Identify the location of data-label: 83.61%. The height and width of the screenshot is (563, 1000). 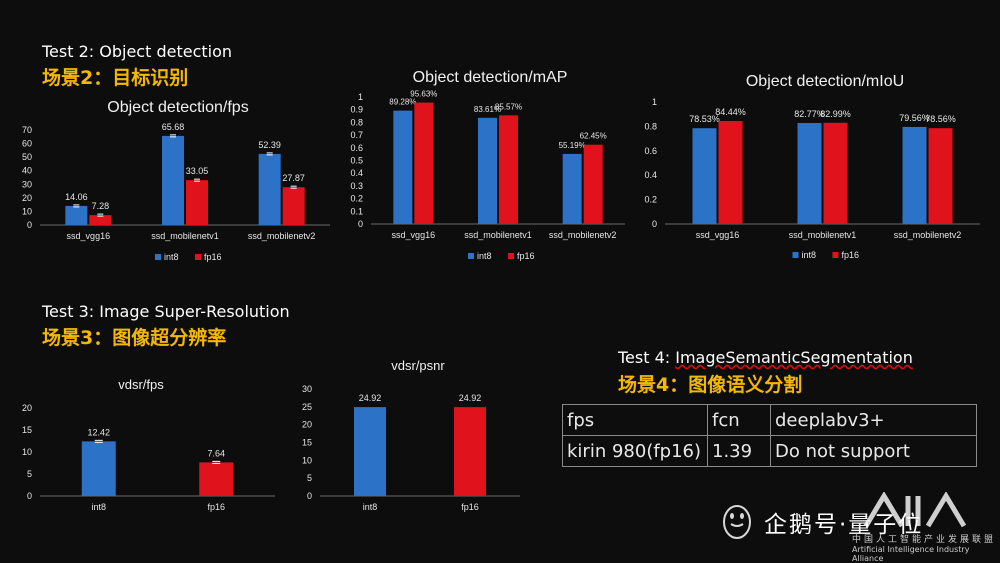
(487, 109).